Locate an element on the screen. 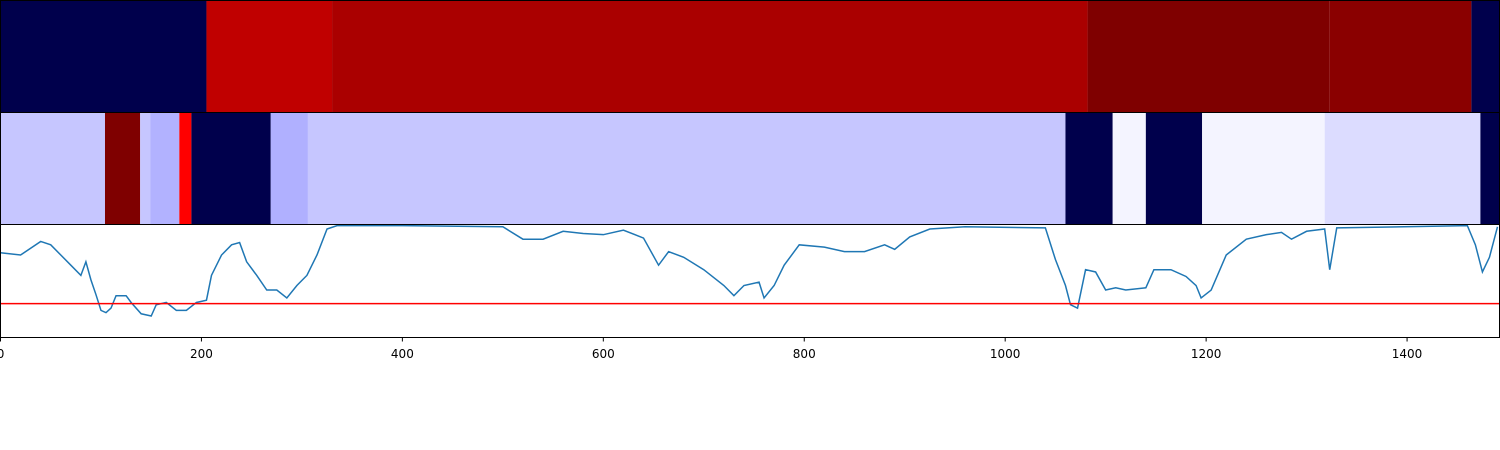  x-tick-label: 1200 is located at coordinates (1206, 354).